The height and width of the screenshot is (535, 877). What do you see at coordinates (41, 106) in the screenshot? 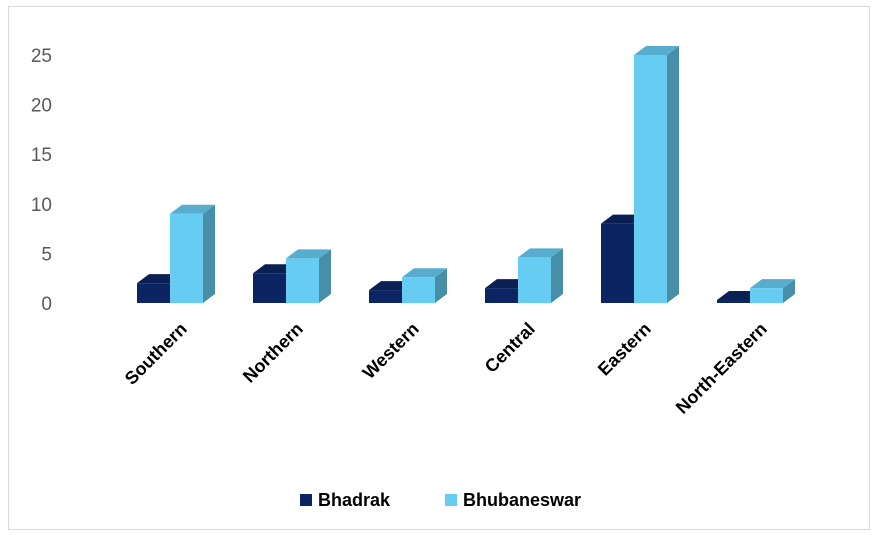
I see `y-tick-label: 20` at bounding box center [41, 106].